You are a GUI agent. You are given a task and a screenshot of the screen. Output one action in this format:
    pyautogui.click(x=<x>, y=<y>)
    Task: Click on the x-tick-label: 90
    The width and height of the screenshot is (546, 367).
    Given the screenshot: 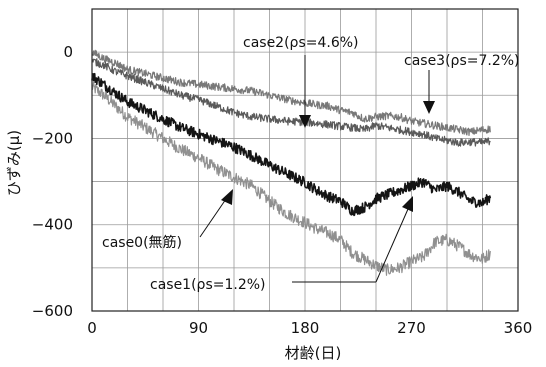 What is the action you would take?
    pyautogui.click(x=198, y=328)
    